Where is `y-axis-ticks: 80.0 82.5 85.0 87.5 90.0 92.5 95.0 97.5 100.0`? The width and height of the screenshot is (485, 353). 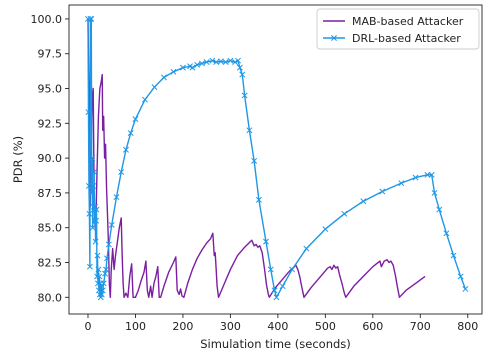 y-axis-ticks: 80.0 82.5 85.0 87.5 90.0 92.5 95.0 97.5 100.0 is located at coordinates (50, 158).